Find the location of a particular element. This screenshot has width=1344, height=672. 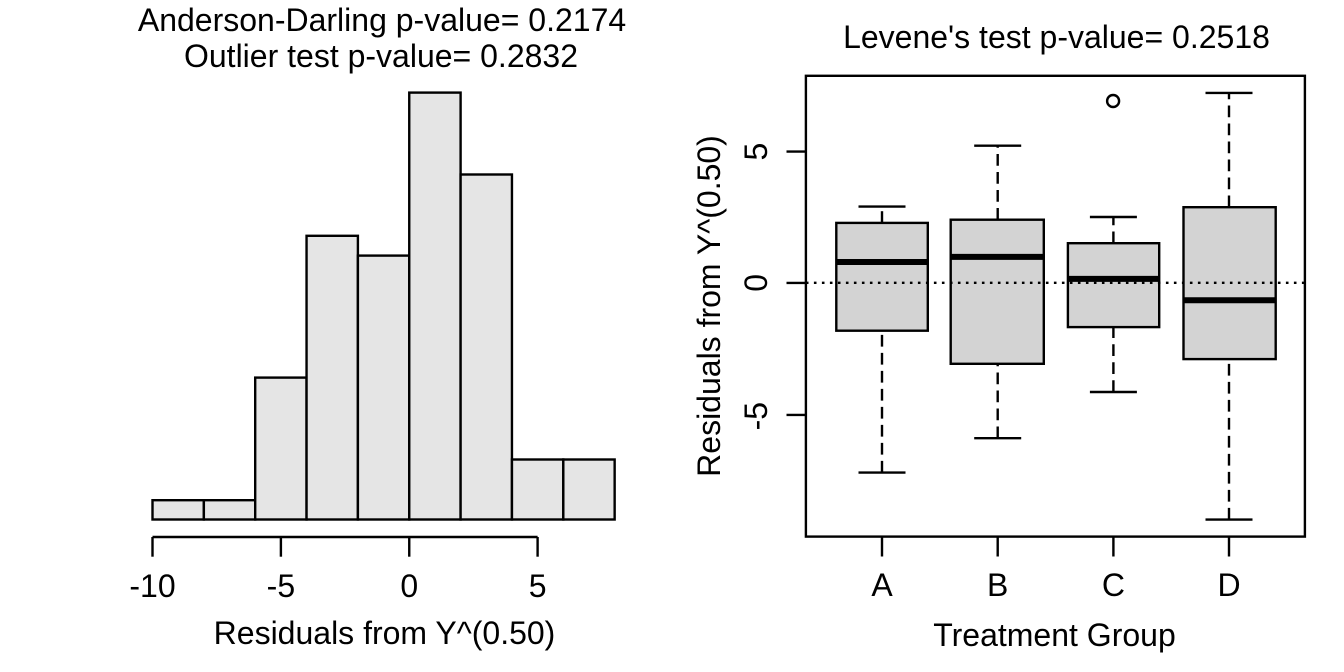

svg-text: Outlier test p-value= 0.2832 is located at coordinates (381, 56).